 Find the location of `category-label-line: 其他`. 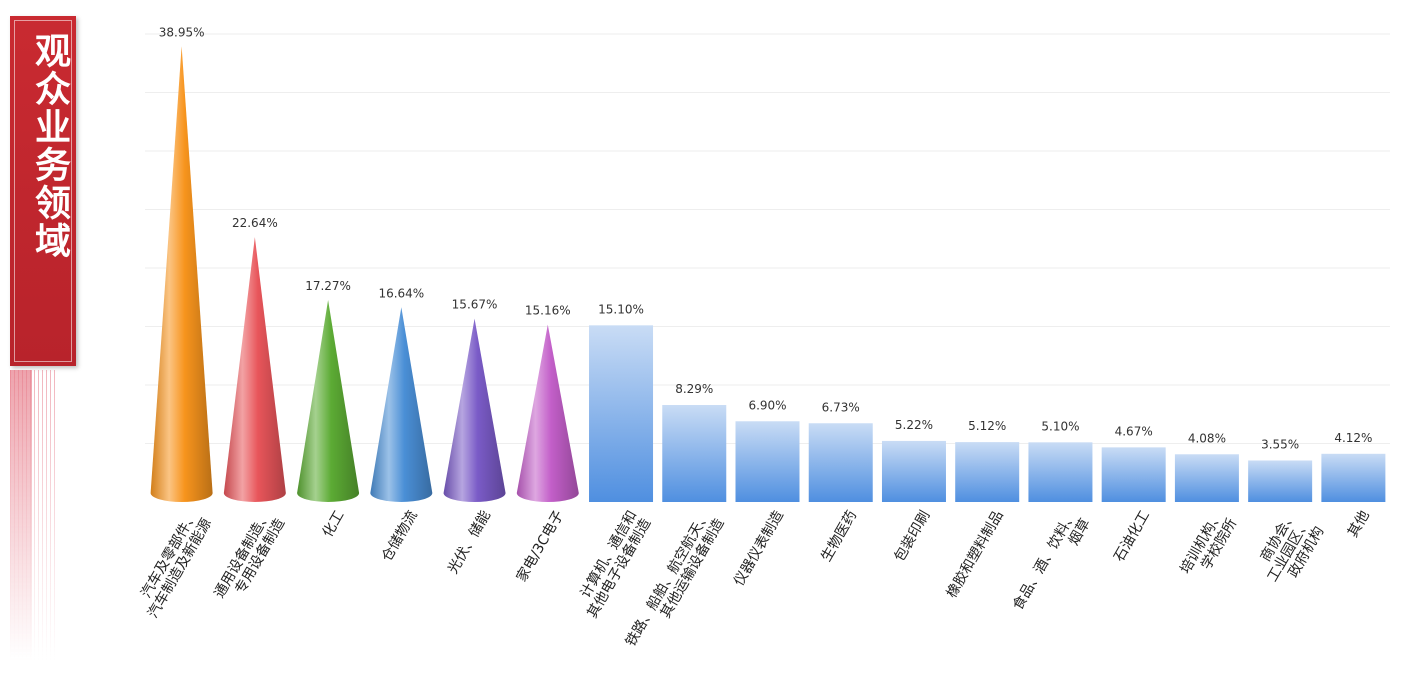

category-label-line: 其他 is located at coordinates (1359, 524).